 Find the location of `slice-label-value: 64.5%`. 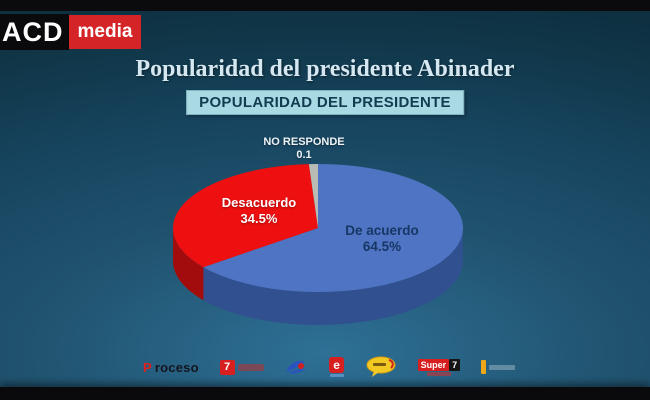

slice-label-value: 64.5% is located at coordinates (382, 246).